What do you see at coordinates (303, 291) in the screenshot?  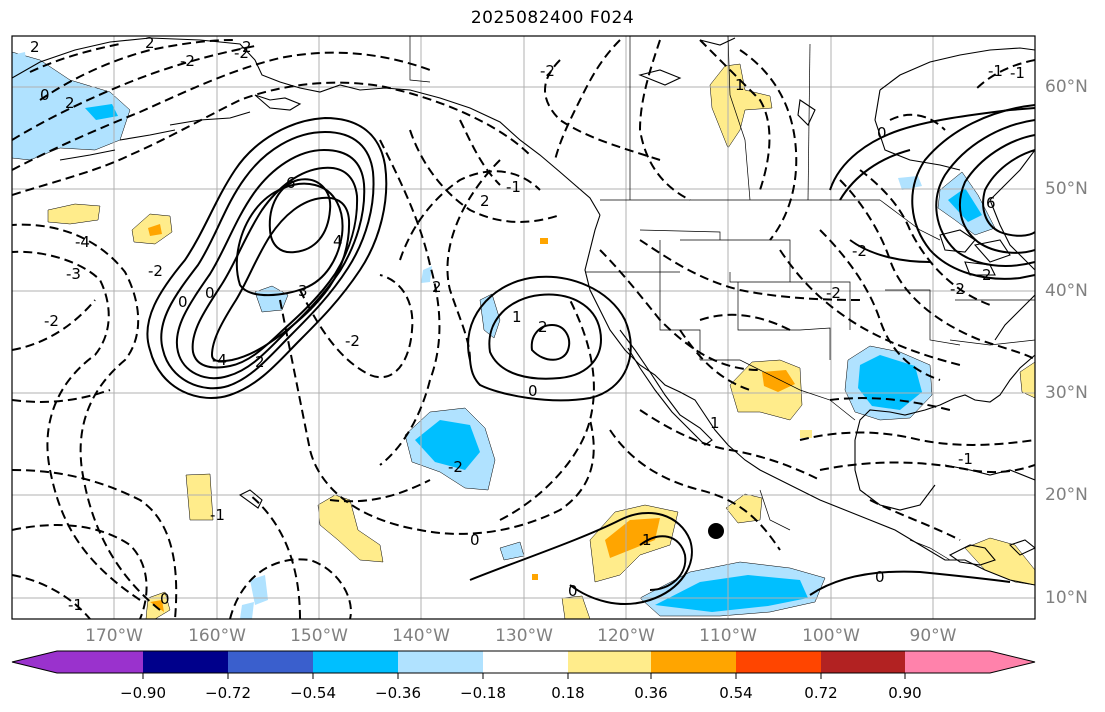 I see `contour-label: 3` at bounding box center [303, 291].